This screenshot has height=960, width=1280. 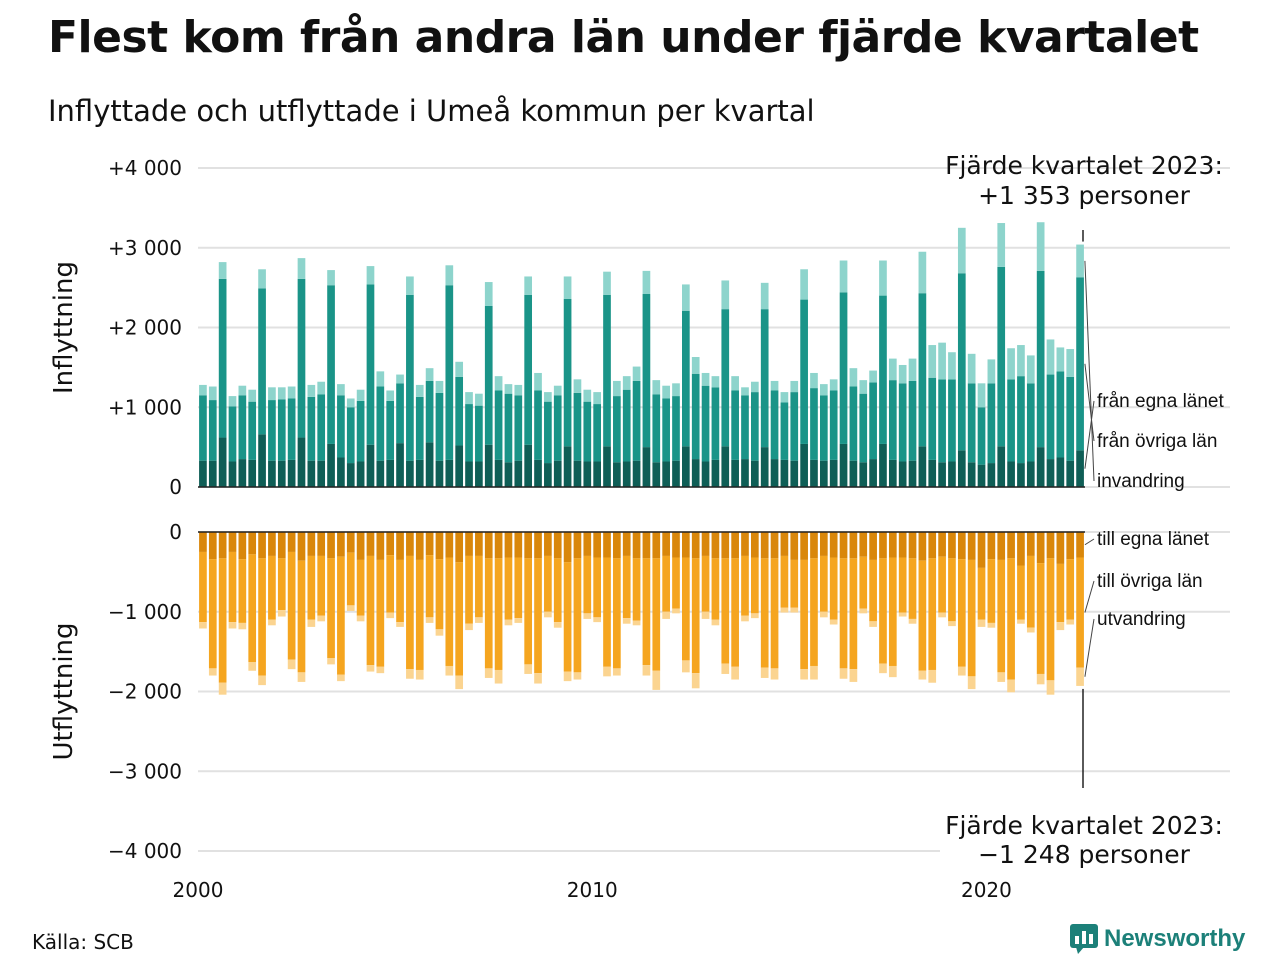 I want to click on newsworthy-logo: Newsworthy, so click(x=1157, y=939).